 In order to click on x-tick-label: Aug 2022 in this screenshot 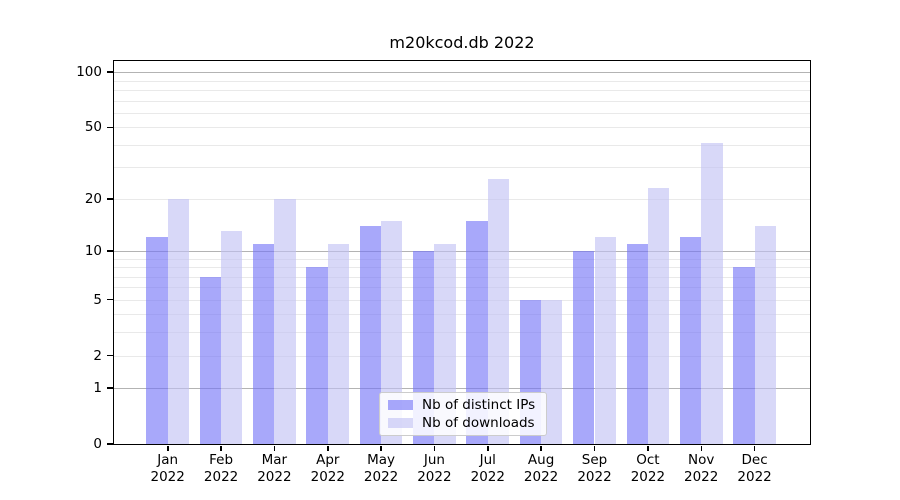, I will do `click(541, 469)`.